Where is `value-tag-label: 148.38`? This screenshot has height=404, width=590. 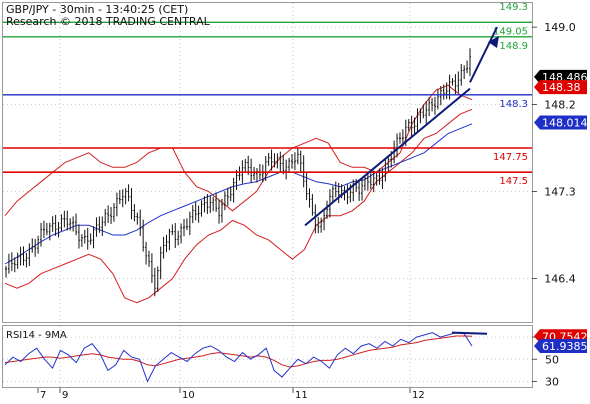 value-tag-label: 148.38 is located at coordinates (561, 87).